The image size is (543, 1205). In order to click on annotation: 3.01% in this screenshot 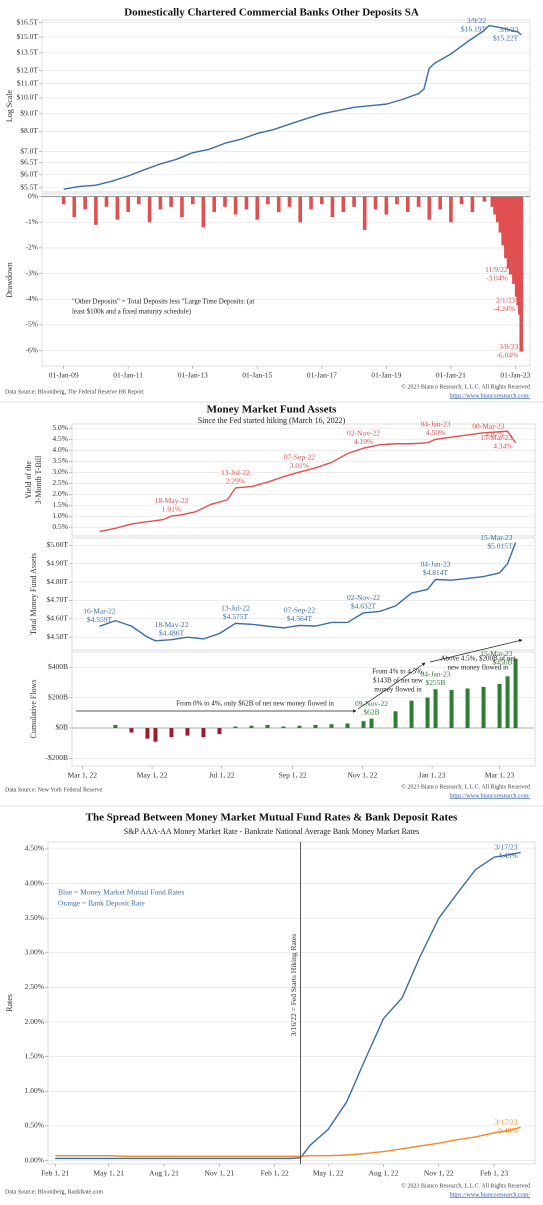, I will do `click(299, 465)`.